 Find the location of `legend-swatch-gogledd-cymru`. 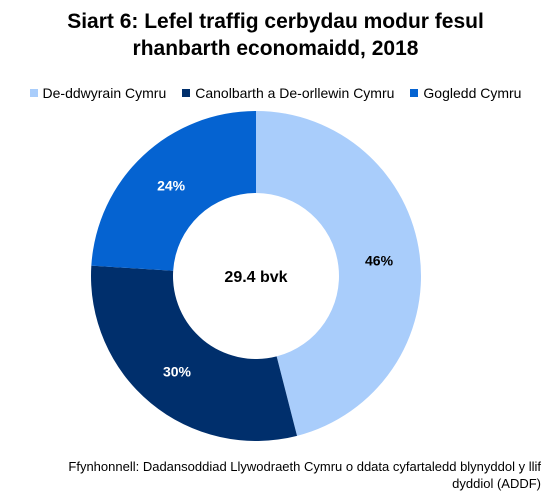

legend-swatch-gogledd-cymru is located at coordinates (414, 93).